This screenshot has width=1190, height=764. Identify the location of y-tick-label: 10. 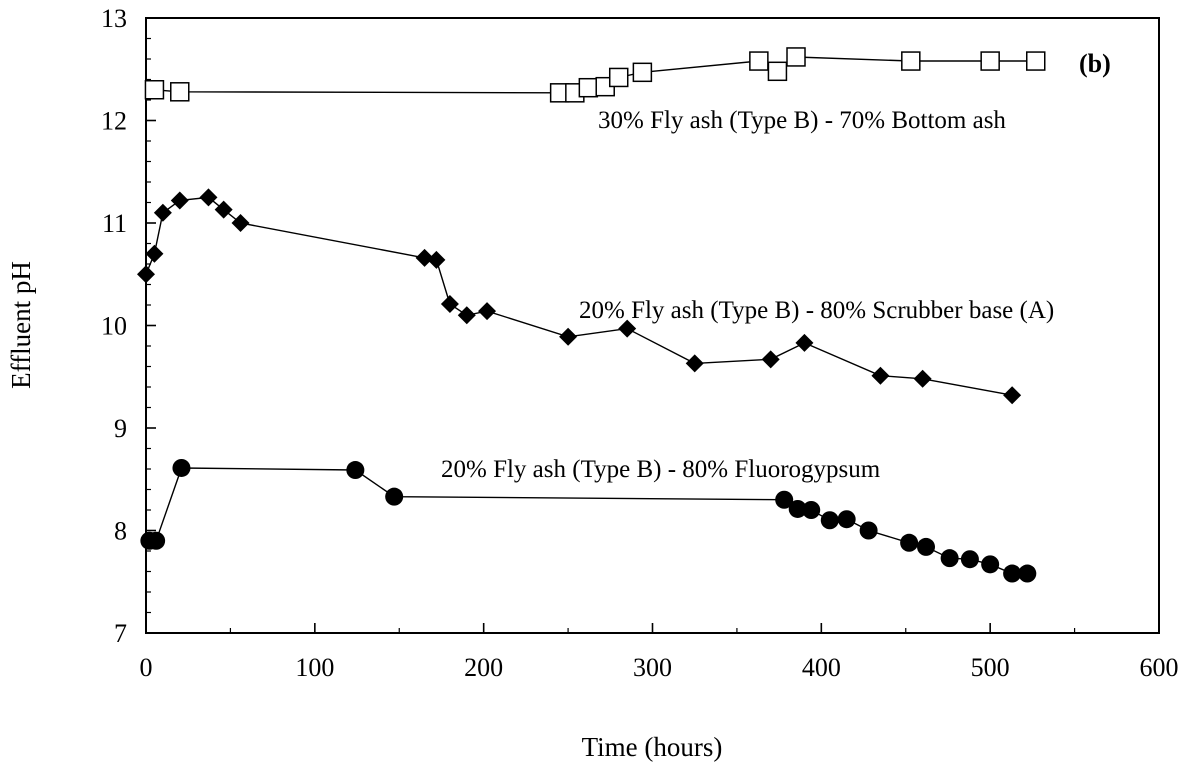
(114, 326).